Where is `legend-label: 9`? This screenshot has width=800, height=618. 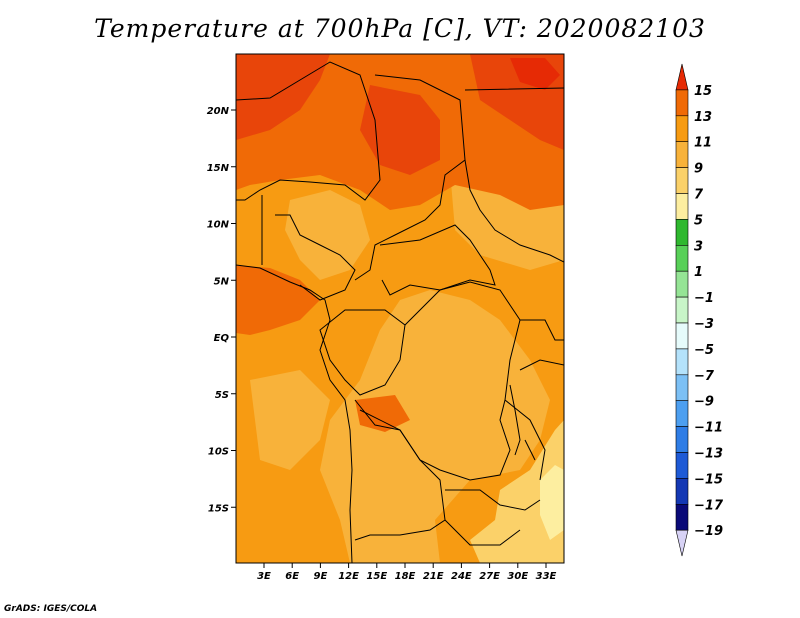 legend-label: 9 is located at coordinates (698, 169).